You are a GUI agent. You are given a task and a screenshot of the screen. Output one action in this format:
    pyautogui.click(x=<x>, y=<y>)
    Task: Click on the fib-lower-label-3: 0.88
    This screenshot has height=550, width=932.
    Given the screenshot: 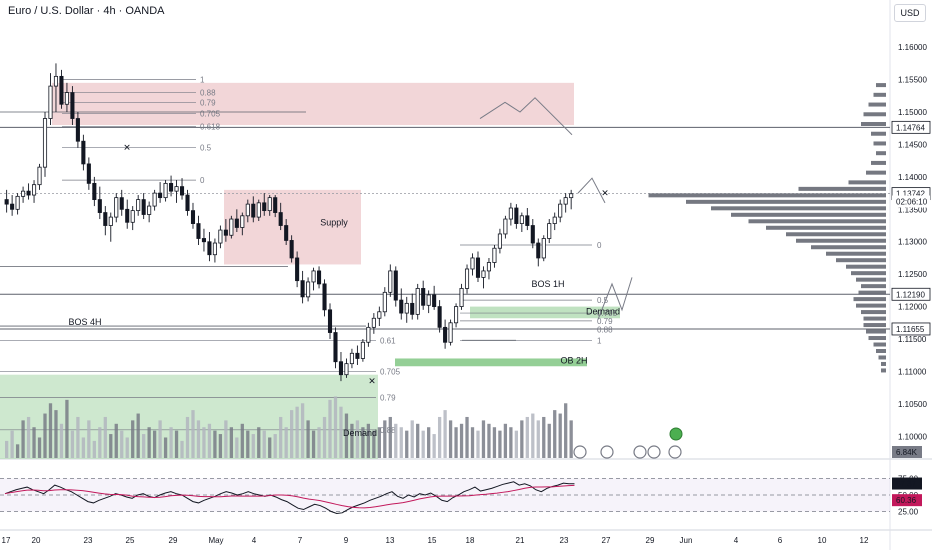 What is the action you would take?
    pyautogui.click(x=388, y=430)
    